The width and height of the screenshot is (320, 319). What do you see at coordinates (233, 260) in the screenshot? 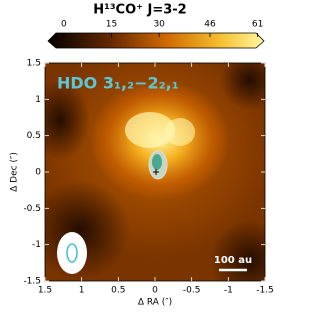
I see `scale-bar-label: 100 au` at bounding box center [233, 260].